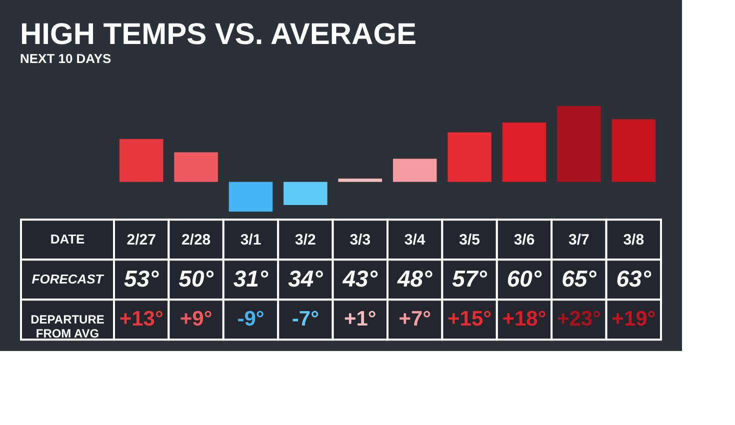 Image resolution: width=735 pixels, height=425 pixels. Describe the element at coordinates (67, 326) in the screenshot. I see `text: DEPARTURE FROM AVG` at that location.